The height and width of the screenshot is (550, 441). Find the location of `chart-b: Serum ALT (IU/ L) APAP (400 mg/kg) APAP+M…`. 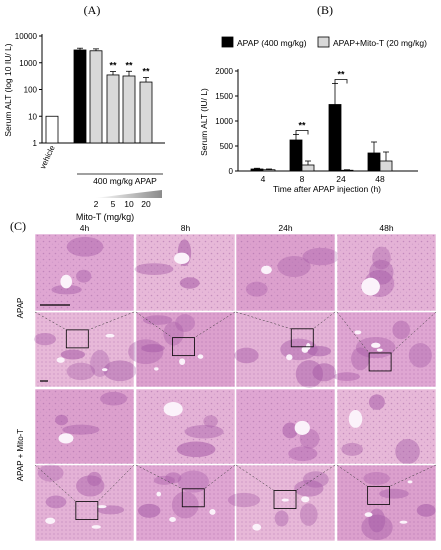

chart-b: Serum ALT (IU/ L) APAP (400 mg/kg) APAP+M… is located at coordinates (313, 115).